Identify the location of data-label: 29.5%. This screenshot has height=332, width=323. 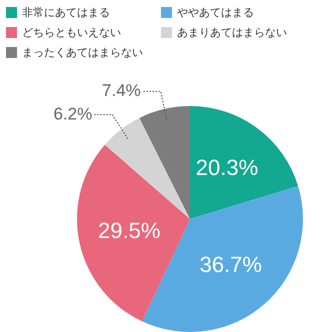
(129, 230).